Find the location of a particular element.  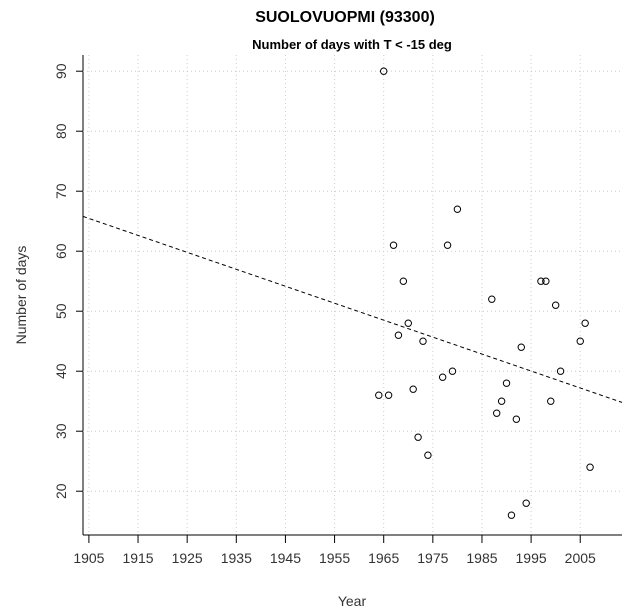

x-tick-label: 1915 is located at coordinates (137, 558).